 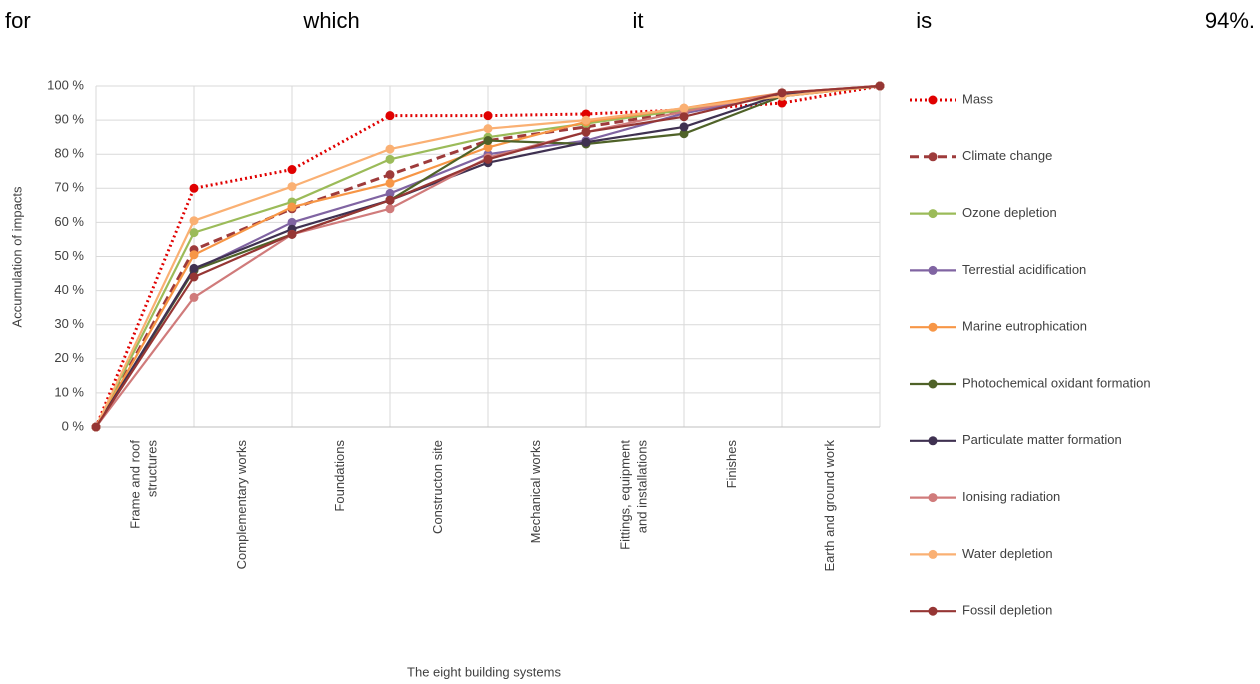 What do you see at coordinates (69, 153) in the screenshot?
I see `y-tick-label: 80 %` at bounding box center [69, 153].